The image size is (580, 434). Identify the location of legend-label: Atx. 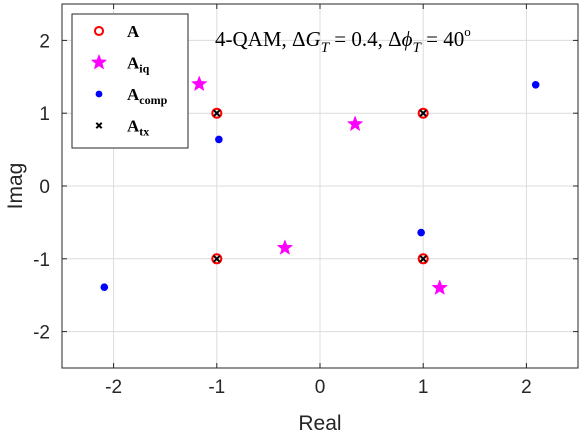
(138, 128).